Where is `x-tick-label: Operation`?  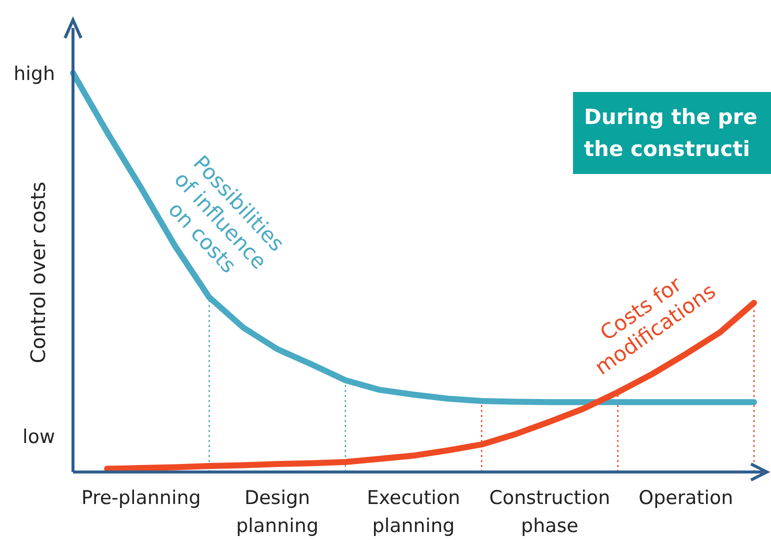
x-tick-label: Operation is located at coordinates (686, 498).